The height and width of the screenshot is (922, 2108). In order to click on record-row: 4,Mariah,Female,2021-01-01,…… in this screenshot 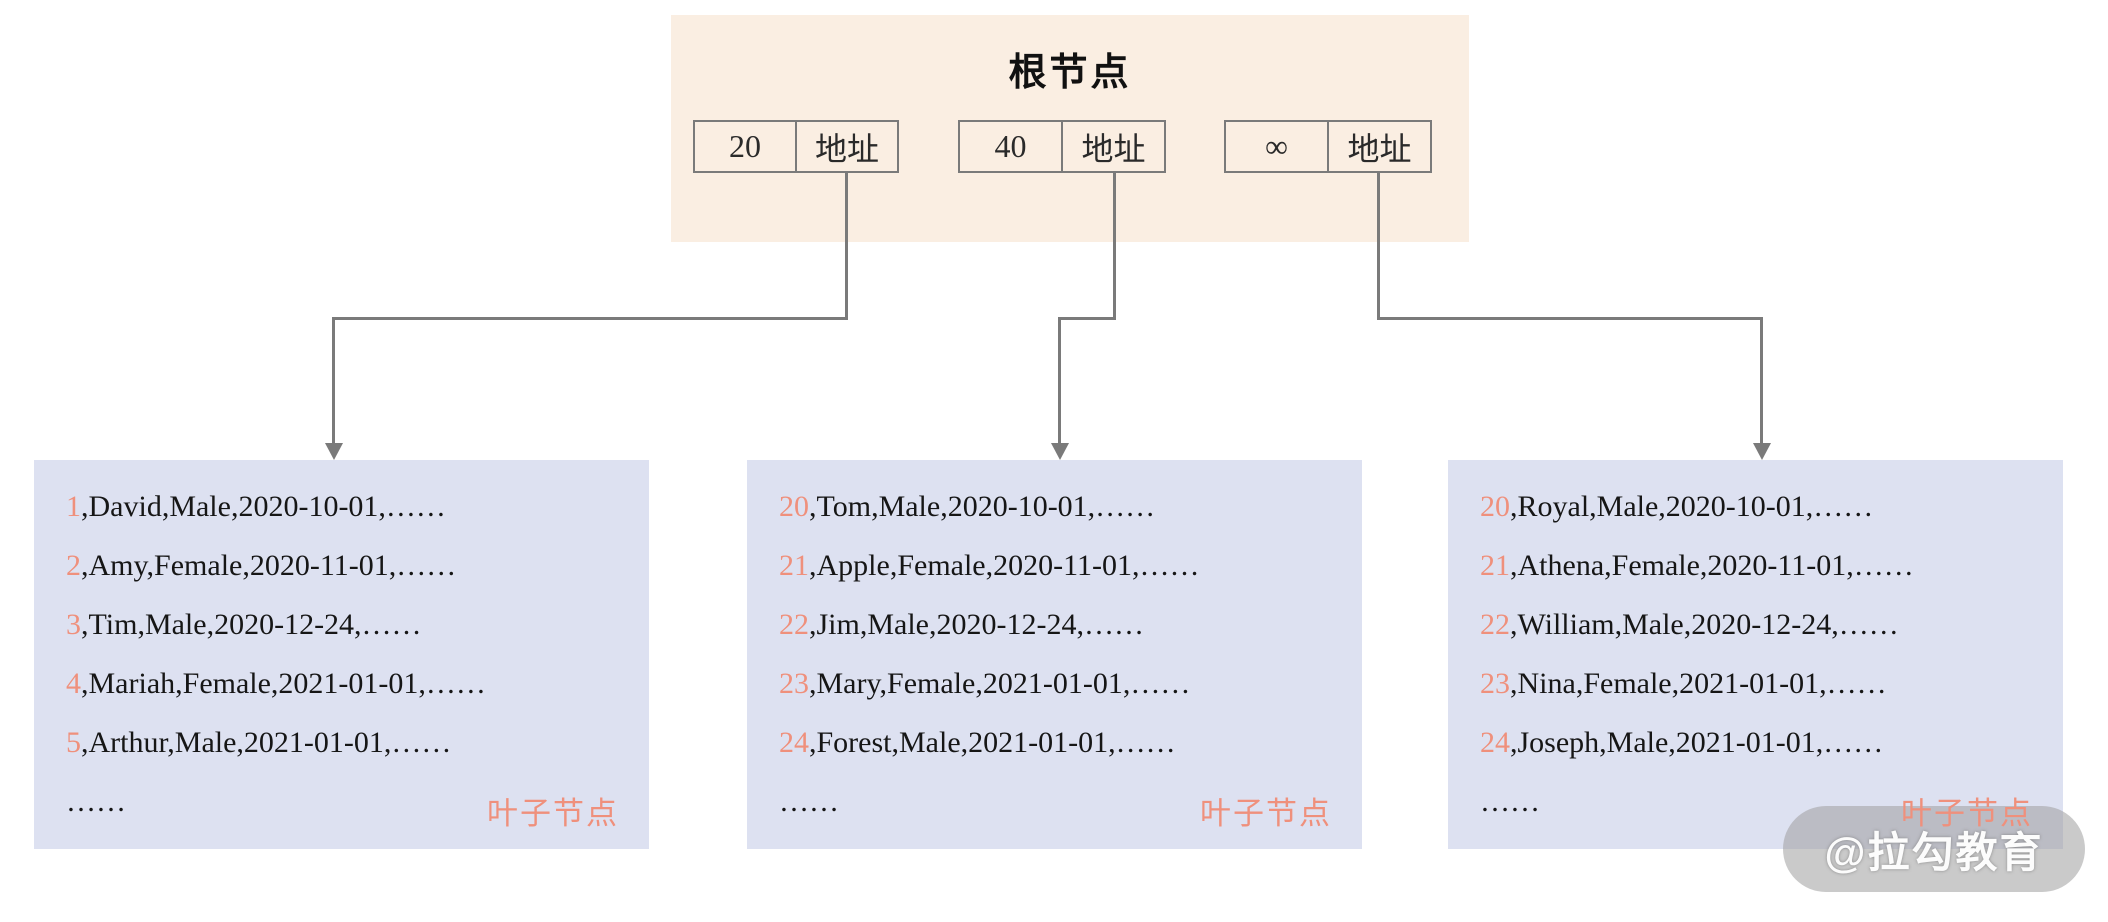, I will do `click(357, 683)`.